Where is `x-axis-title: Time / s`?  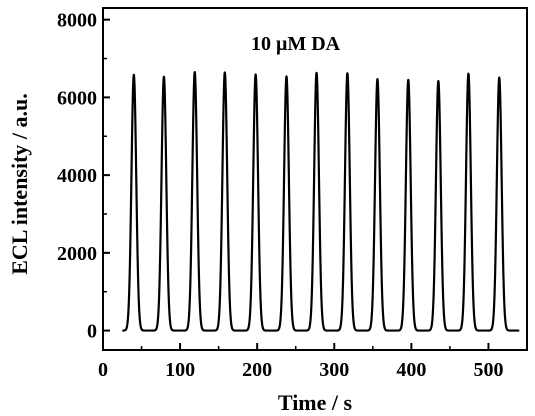
x-axis-title: Time / s is located at coordinates (315, 402).